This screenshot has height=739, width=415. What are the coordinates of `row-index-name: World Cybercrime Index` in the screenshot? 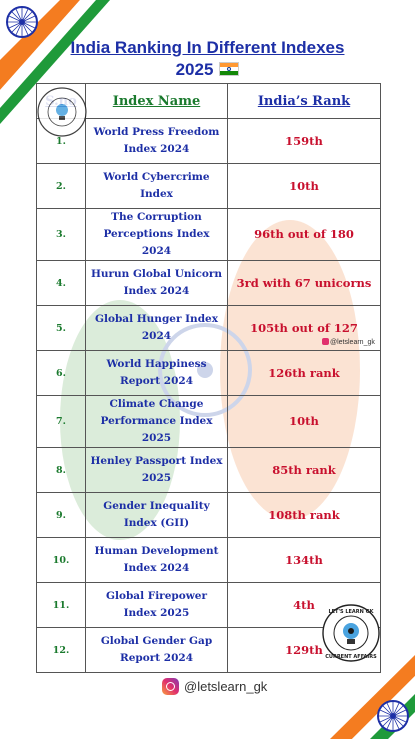 It's located at (156, 186).